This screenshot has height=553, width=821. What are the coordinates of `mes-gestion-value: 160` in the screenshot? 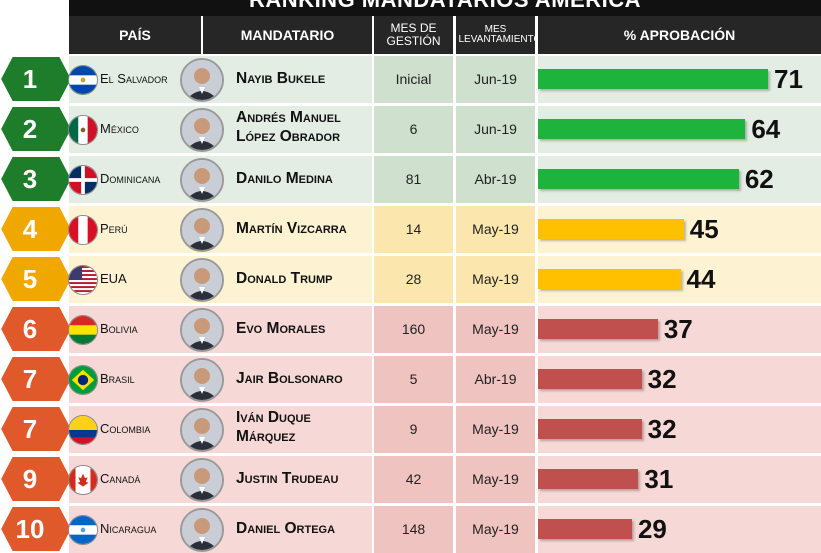 It's located at (413, 329).